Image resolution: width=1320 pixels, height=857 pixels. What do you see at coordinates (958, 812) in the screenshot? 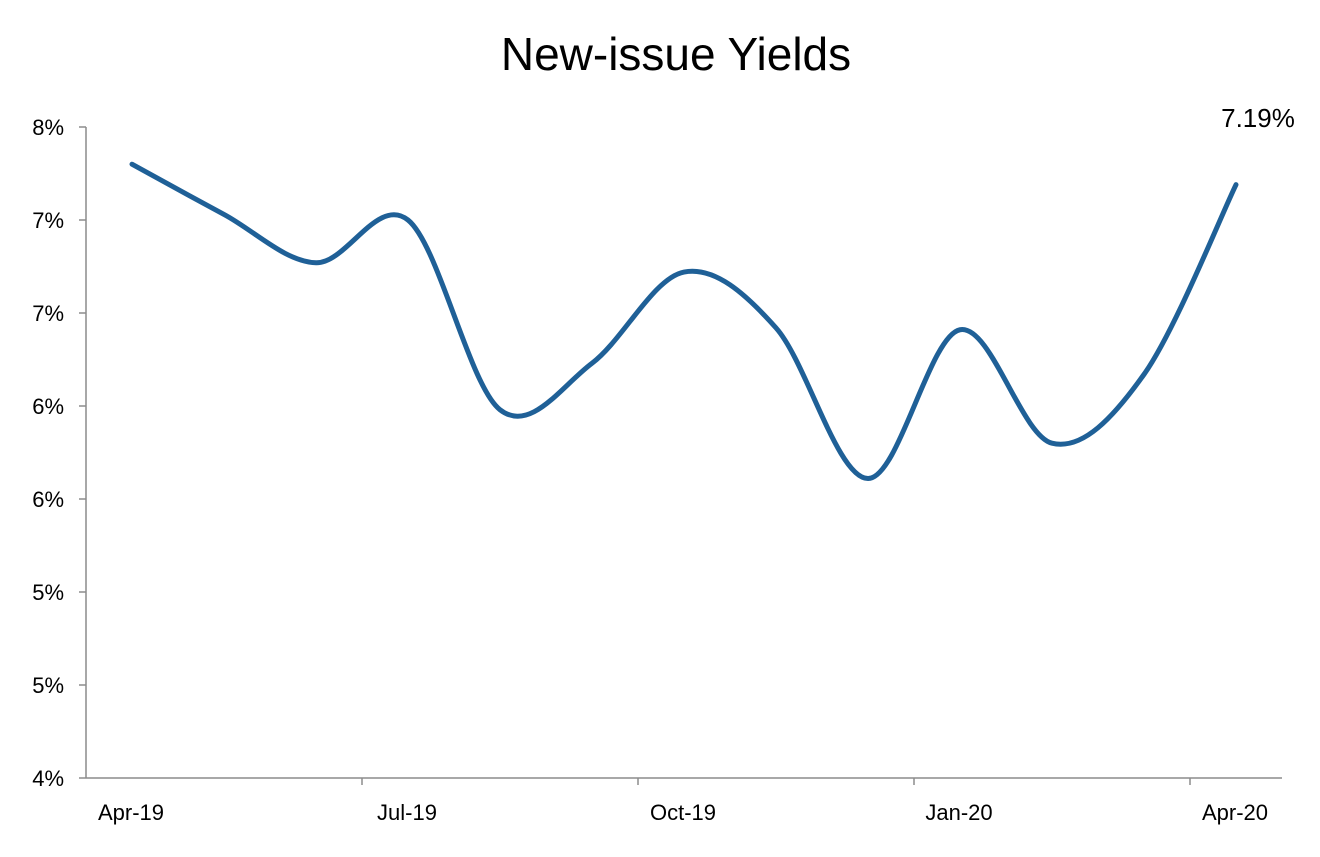
I see `x-tick-label: Jan-20` at bounding box center [958, 812].